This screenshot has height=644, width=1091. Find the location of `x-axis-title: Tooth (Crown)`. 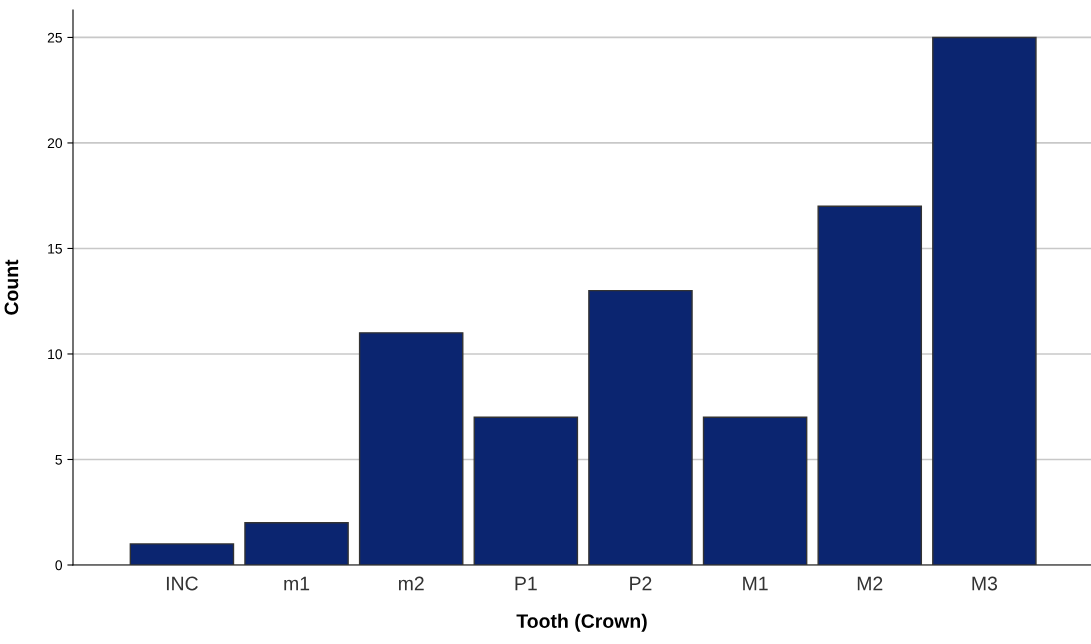

x-axis-title: Tooth (Crown) is located at coordinates (581, 622).